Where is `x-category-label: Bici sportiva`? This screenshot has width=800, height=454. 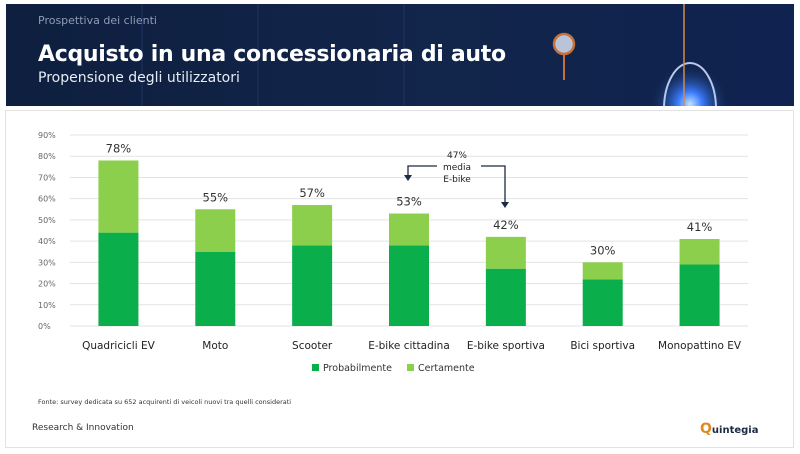
x-category-label: Bici sportiva is located at coordinates (602, 346).